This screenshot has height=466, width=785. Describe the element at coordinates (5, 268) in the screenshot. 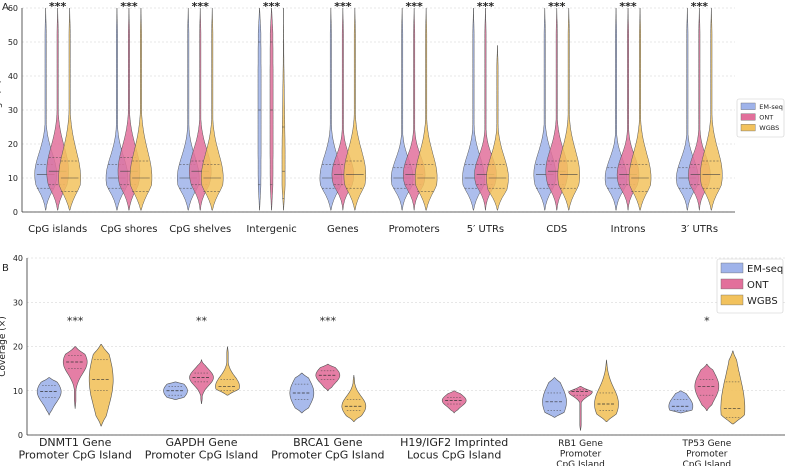

I see `panel-letter: B` at that location.